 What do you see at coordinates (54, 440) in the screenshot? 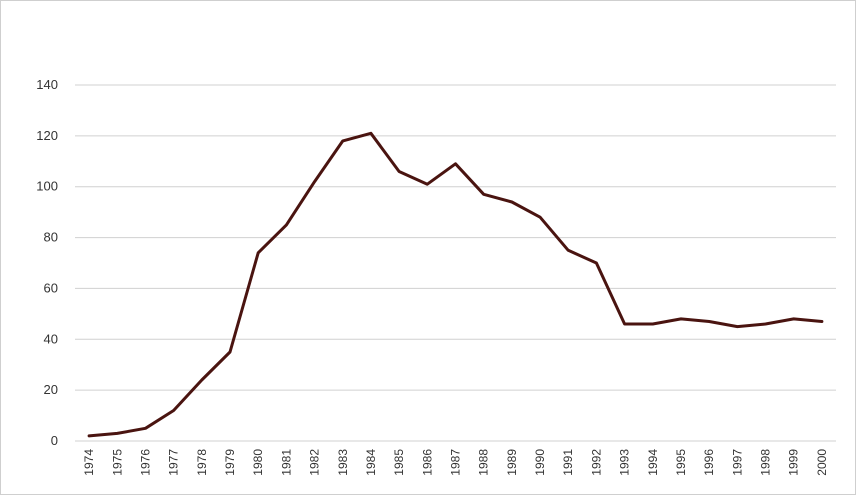
I see `y-tick-label: 0` at bounding box center [54, 440].